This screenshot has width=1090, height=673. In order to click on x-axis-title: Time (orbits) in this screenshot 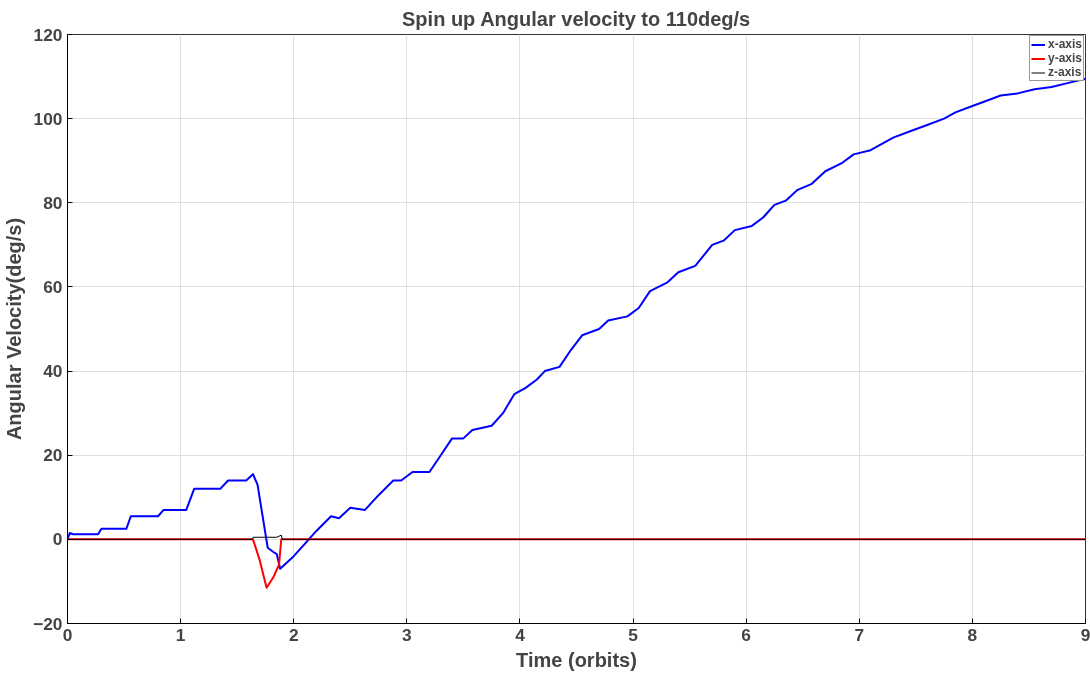, I will do `click(576, 659)`.